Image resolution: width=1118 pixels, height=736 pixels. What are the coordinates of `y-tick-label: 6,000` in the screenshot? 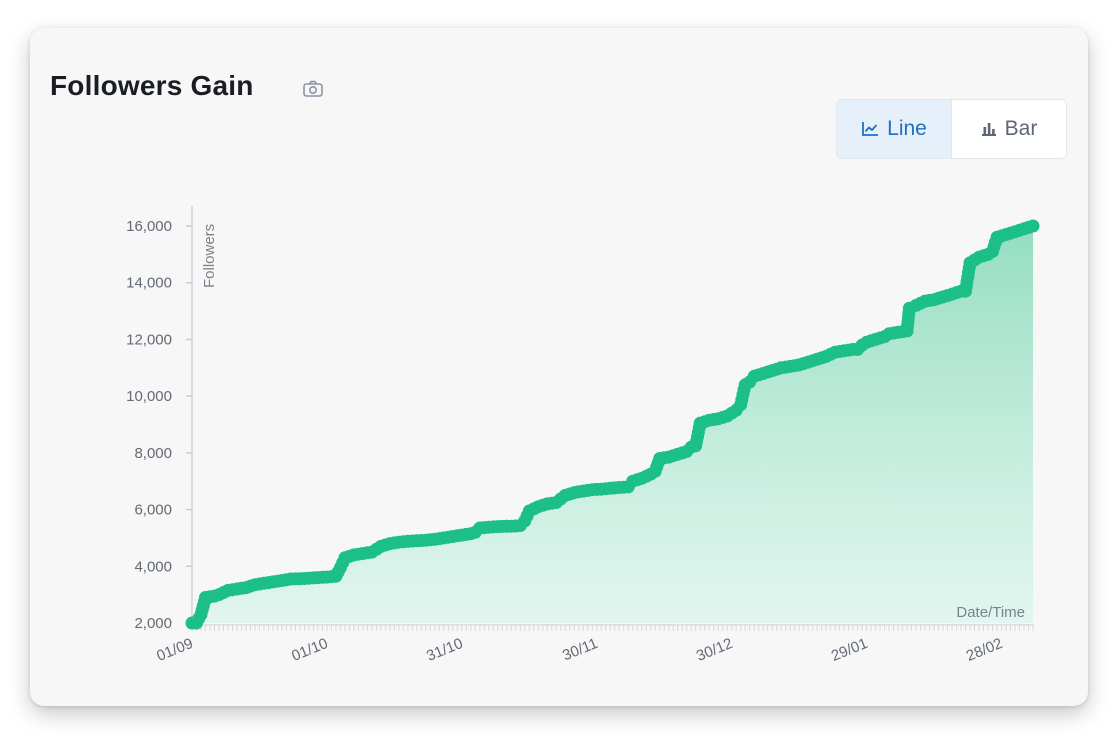 It's located at (153, 510).